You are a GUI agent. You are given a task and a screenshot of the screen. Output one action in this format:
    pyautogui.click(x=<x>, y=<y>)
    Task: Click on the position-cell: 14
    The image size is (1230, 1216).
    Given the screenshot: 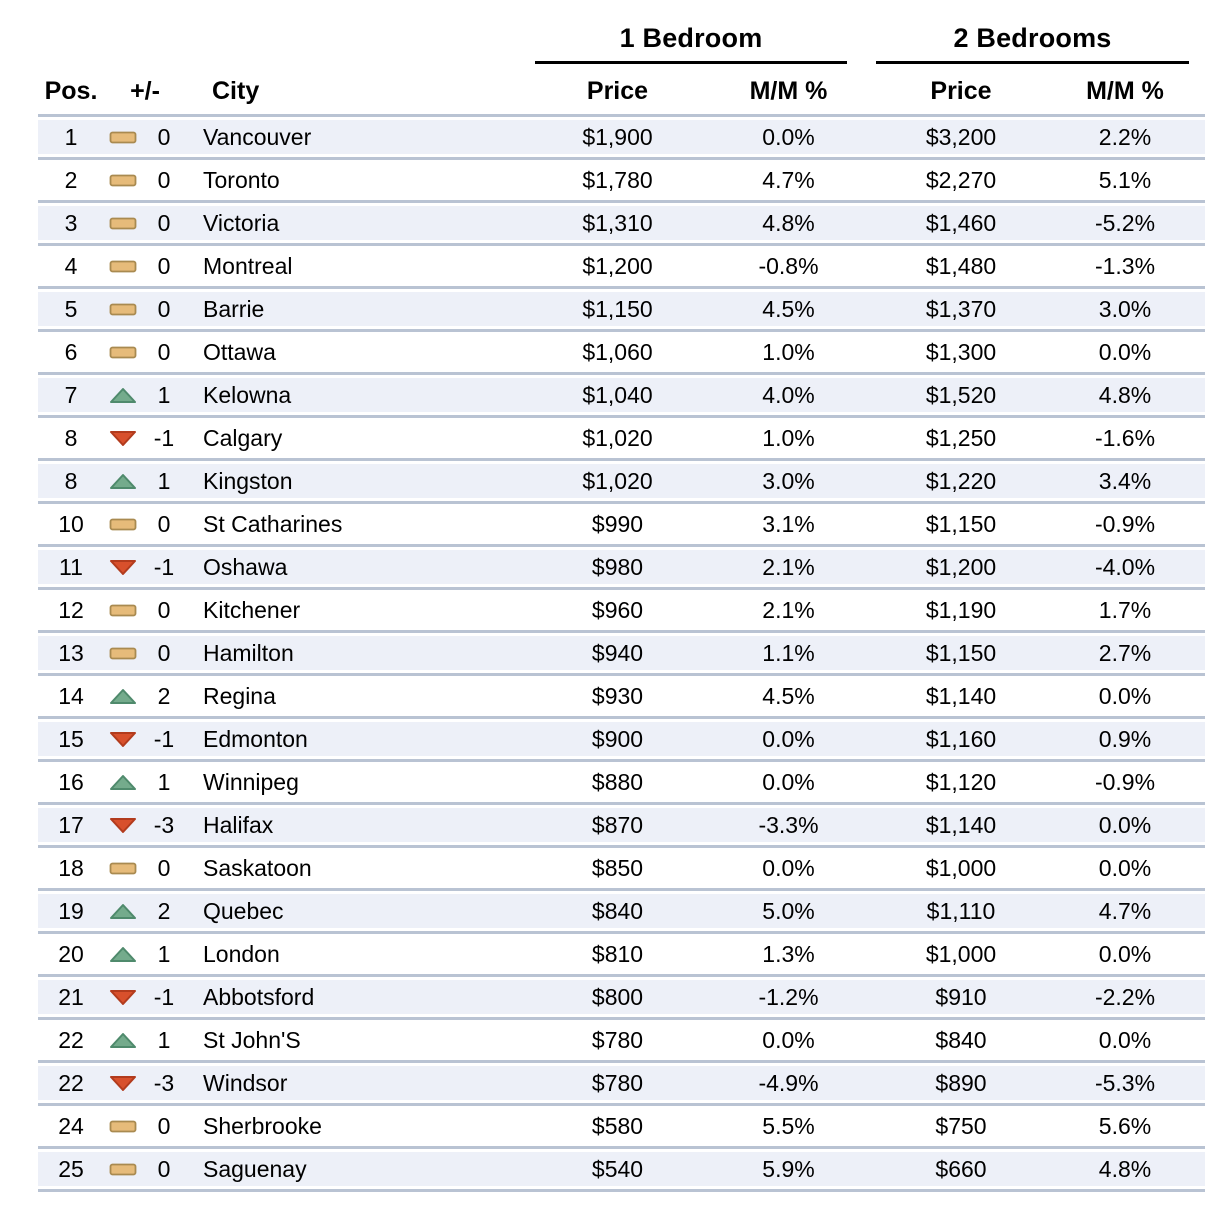 What is the action you would take?
    pyautogui.click(x=71, y=695)
    